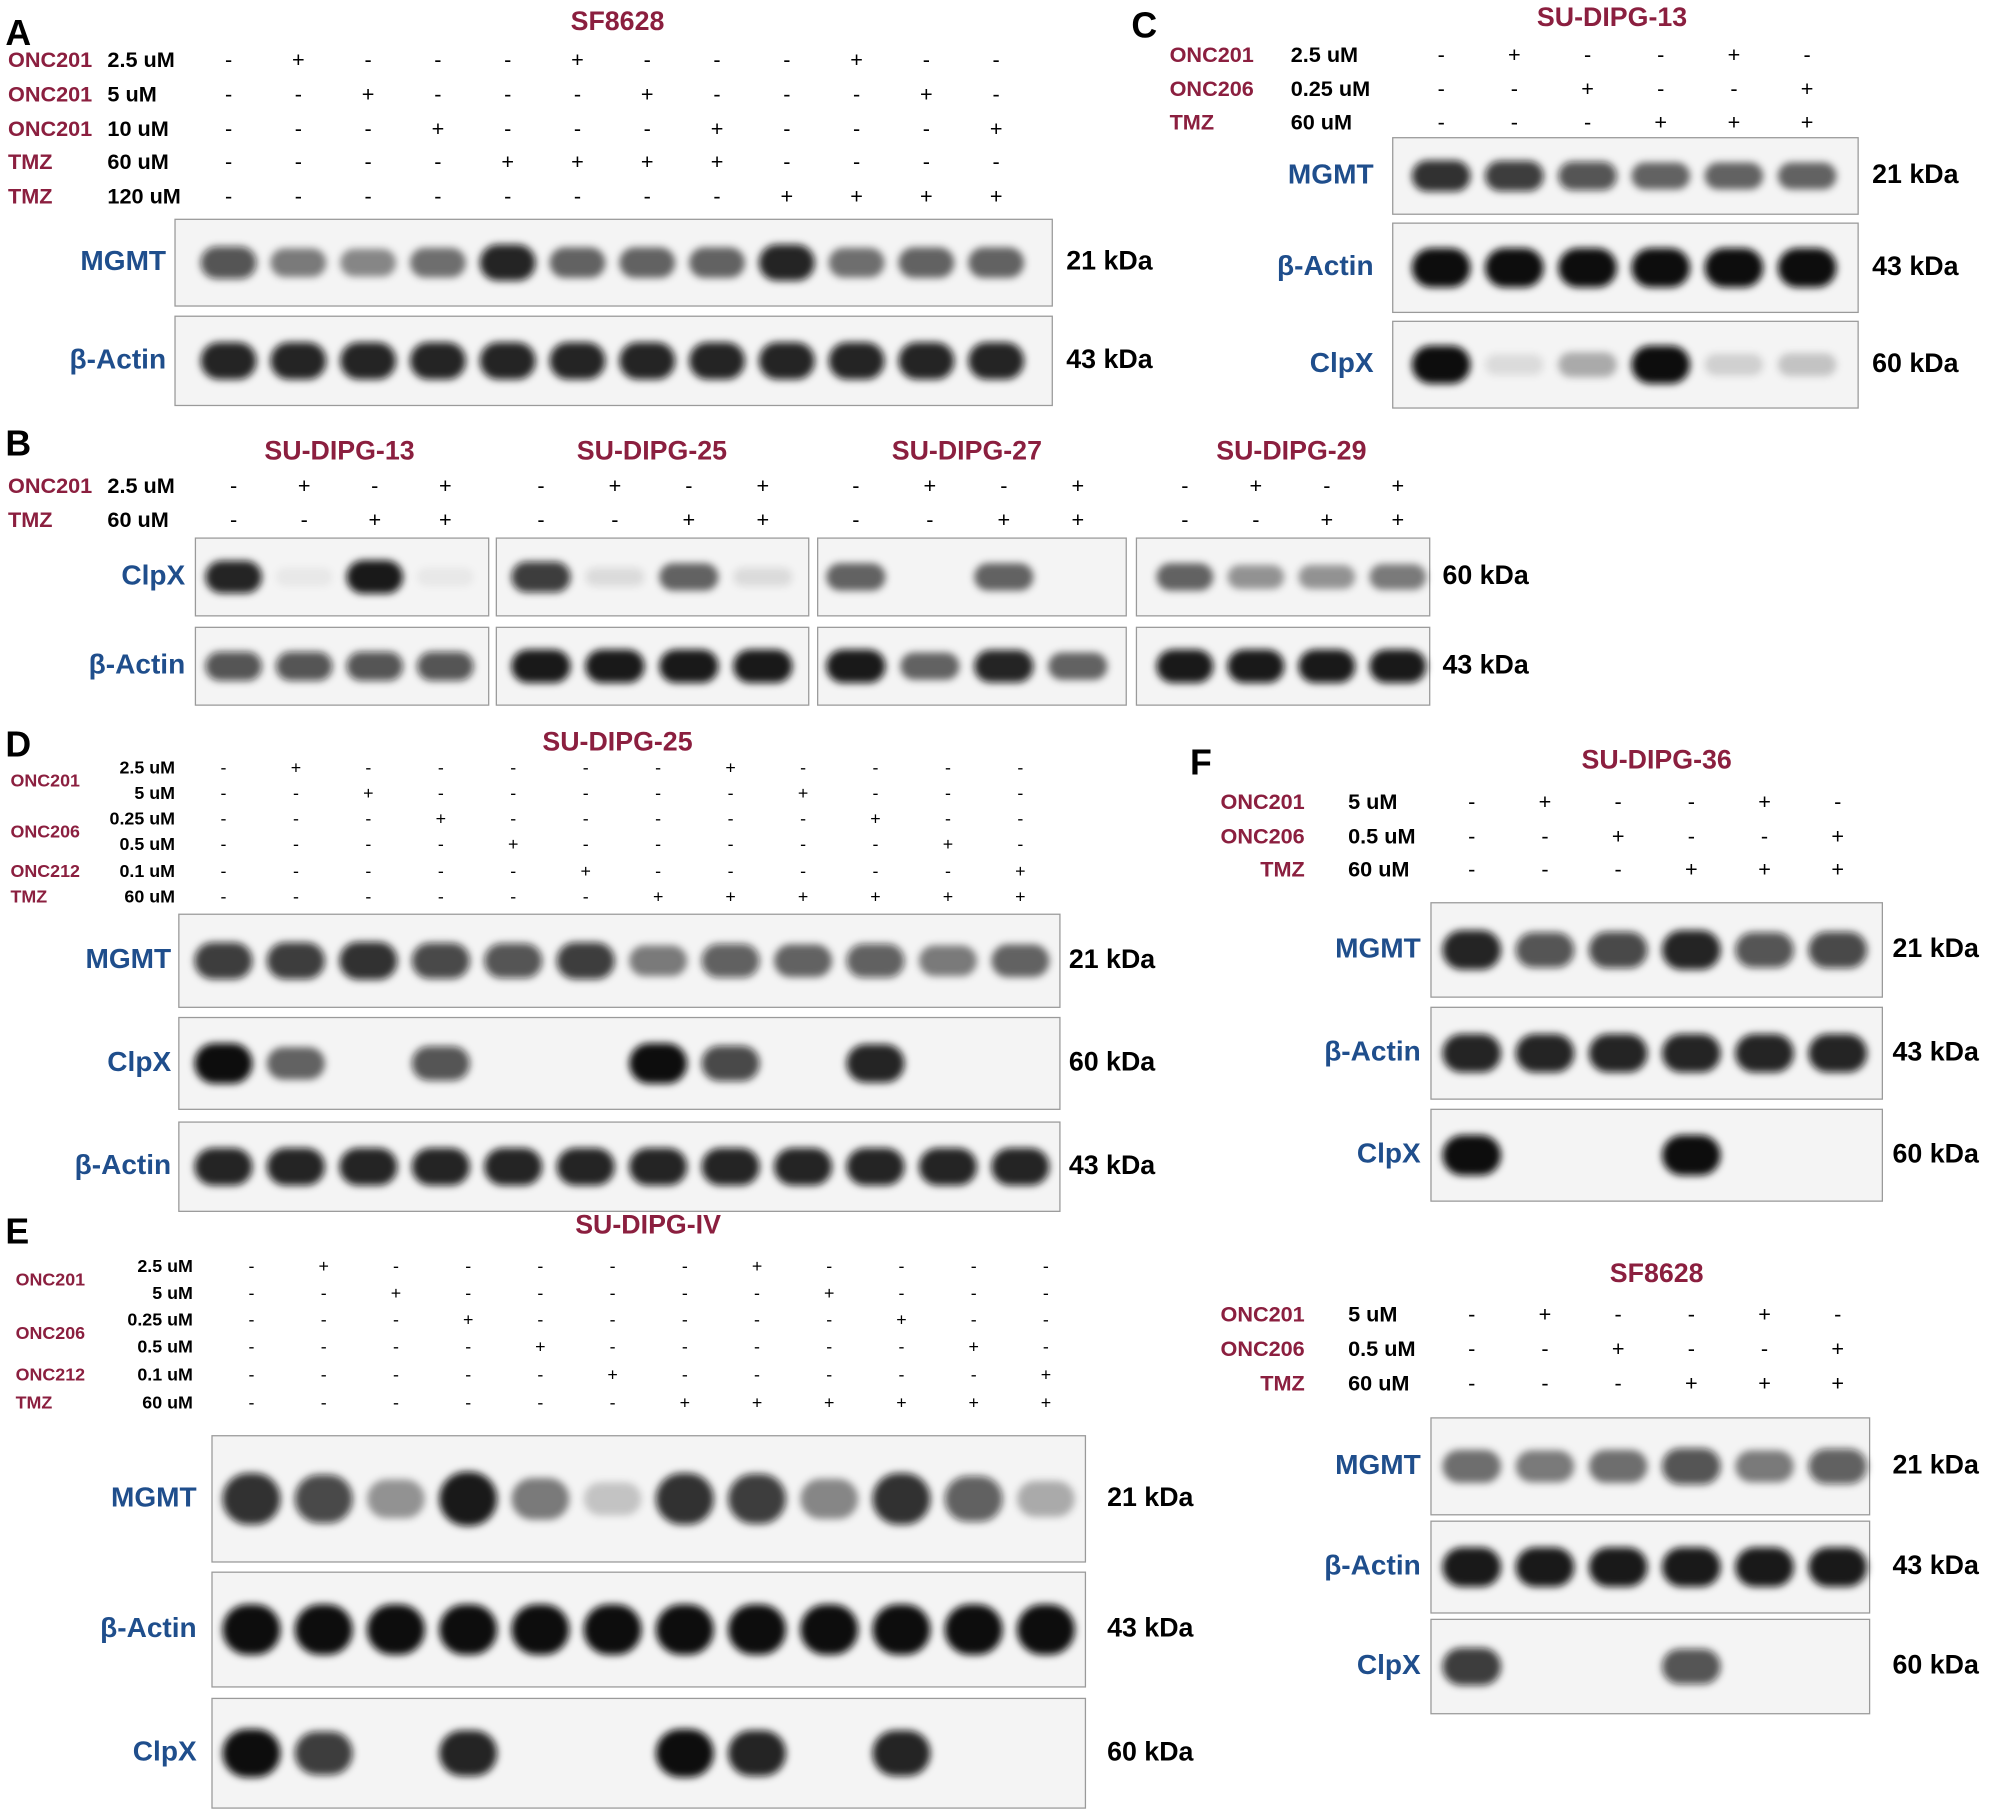 The image size is (2000, 1817). I want to click on dose-label: 60 uM, so click(137, 519).